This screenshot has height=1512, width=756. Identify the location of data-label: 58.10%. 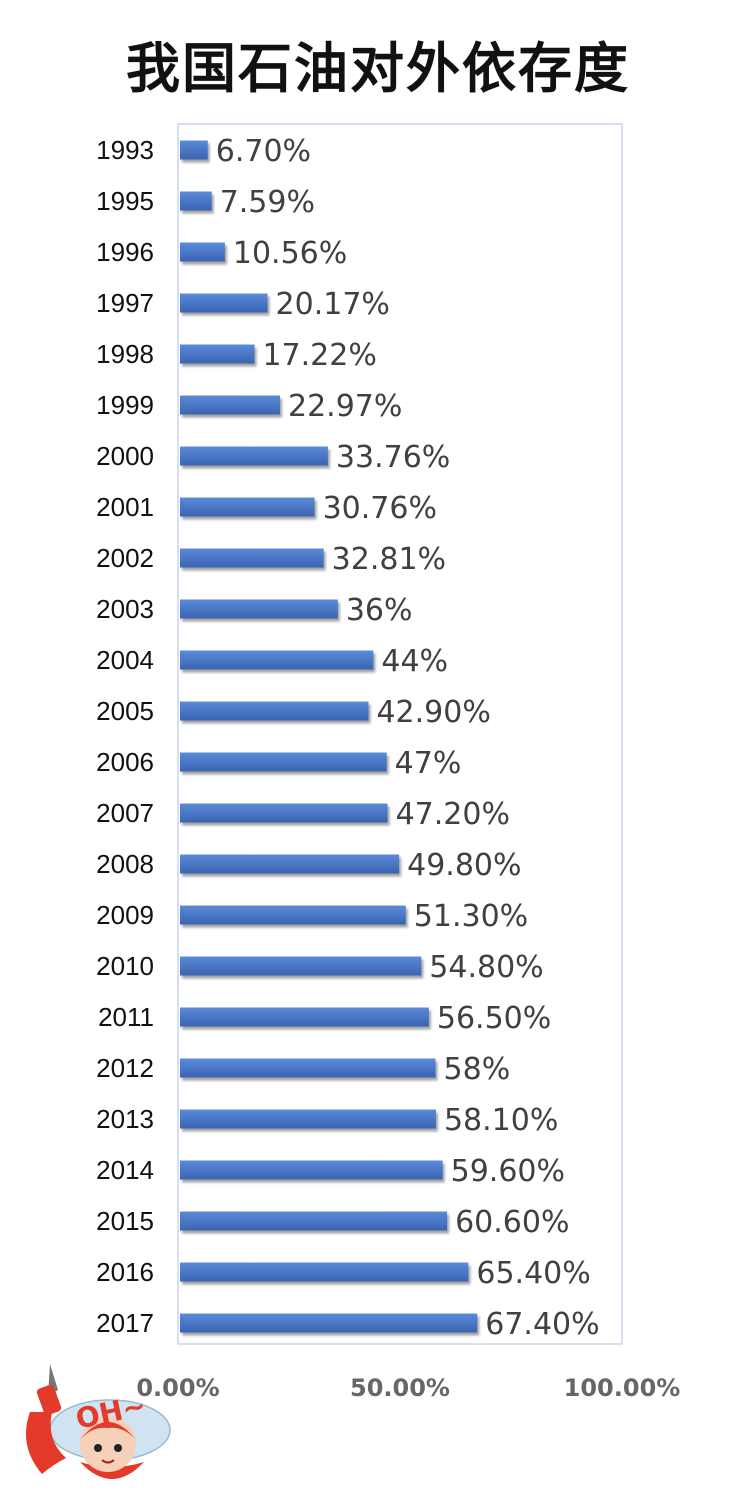
(501, 1120).